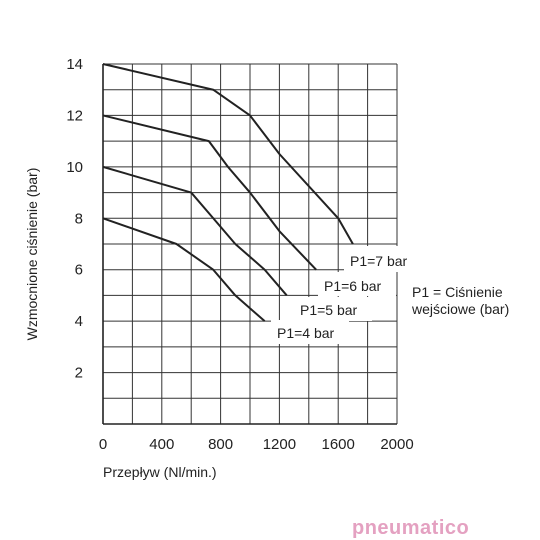 Image resolution: width=540 pixels, height=540 pixels. Describe the element at coordinates (353, 286) in the screenshot. I see `series-label-p1-6: P1=6 bar` at that location.